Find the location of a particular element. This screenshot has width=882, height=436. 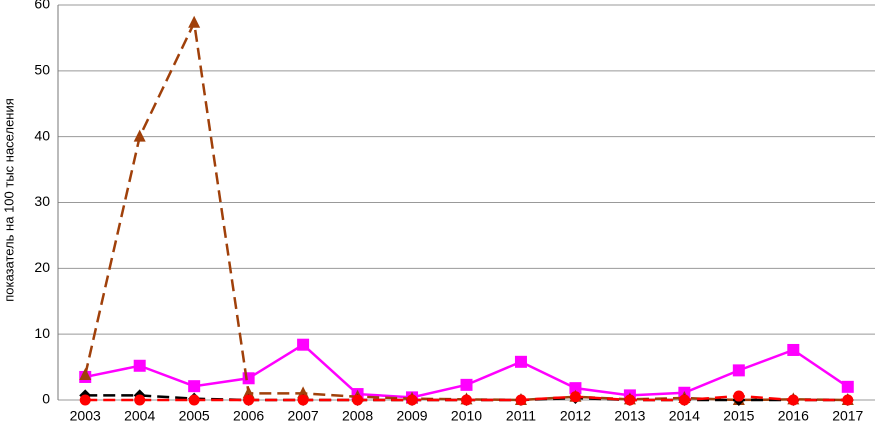

x-tick-label: 2006 is located at coordinates (248, 416).